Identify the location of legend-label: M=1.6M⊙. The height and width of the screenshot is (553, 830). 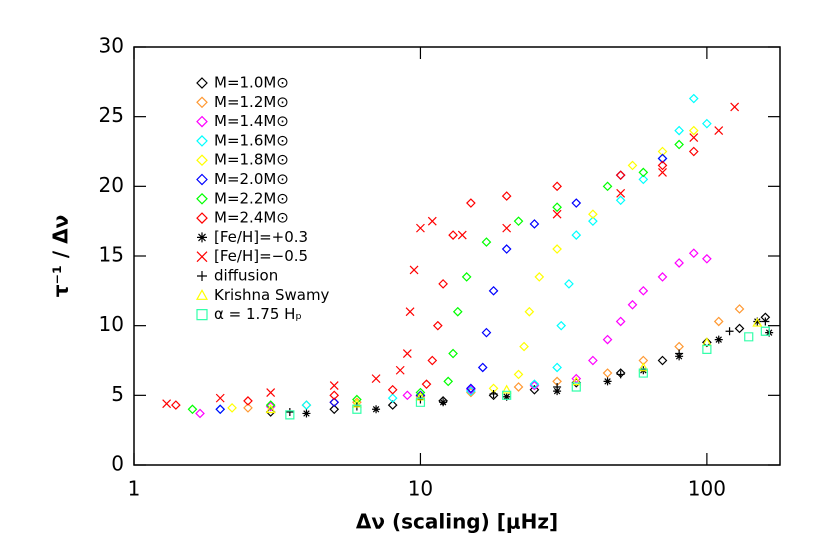
(251, 140).